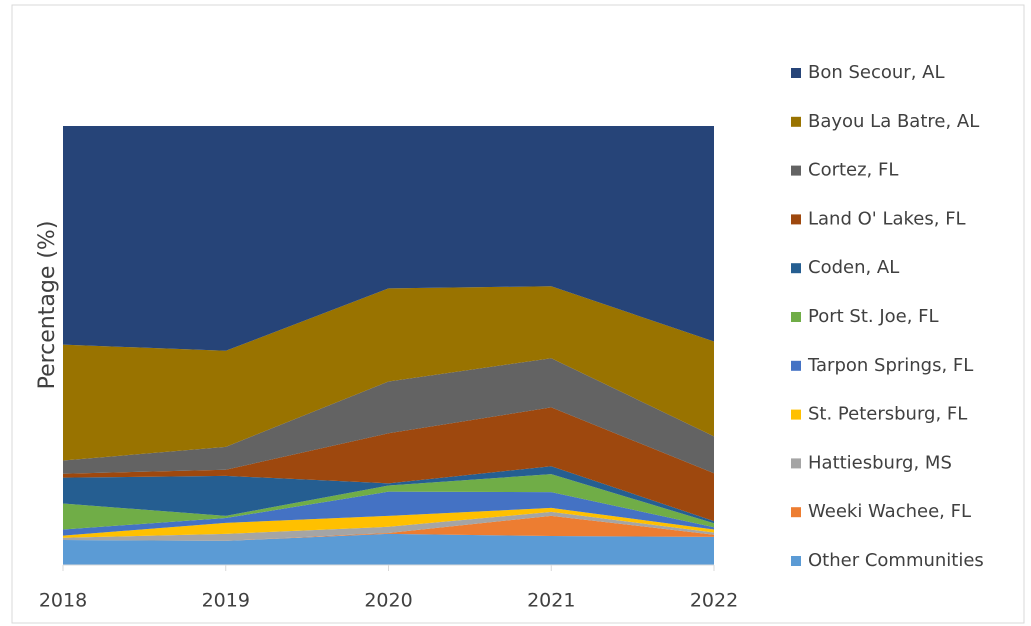  Describe the element at coordinates (880, 462) in the screenshot. I see `legend-label: Hattiesburg, MS` at that location.